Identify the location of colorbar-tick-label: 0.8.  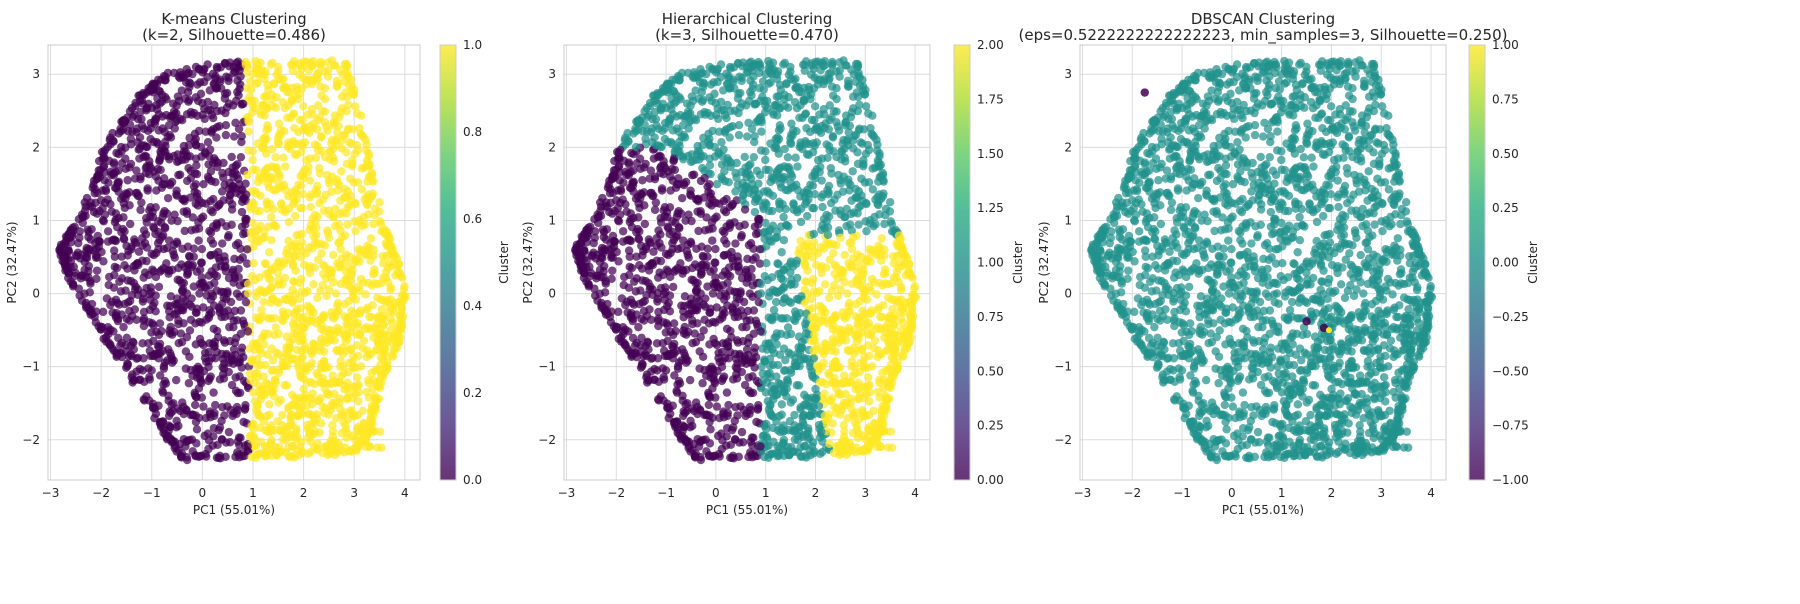
(472, 132).